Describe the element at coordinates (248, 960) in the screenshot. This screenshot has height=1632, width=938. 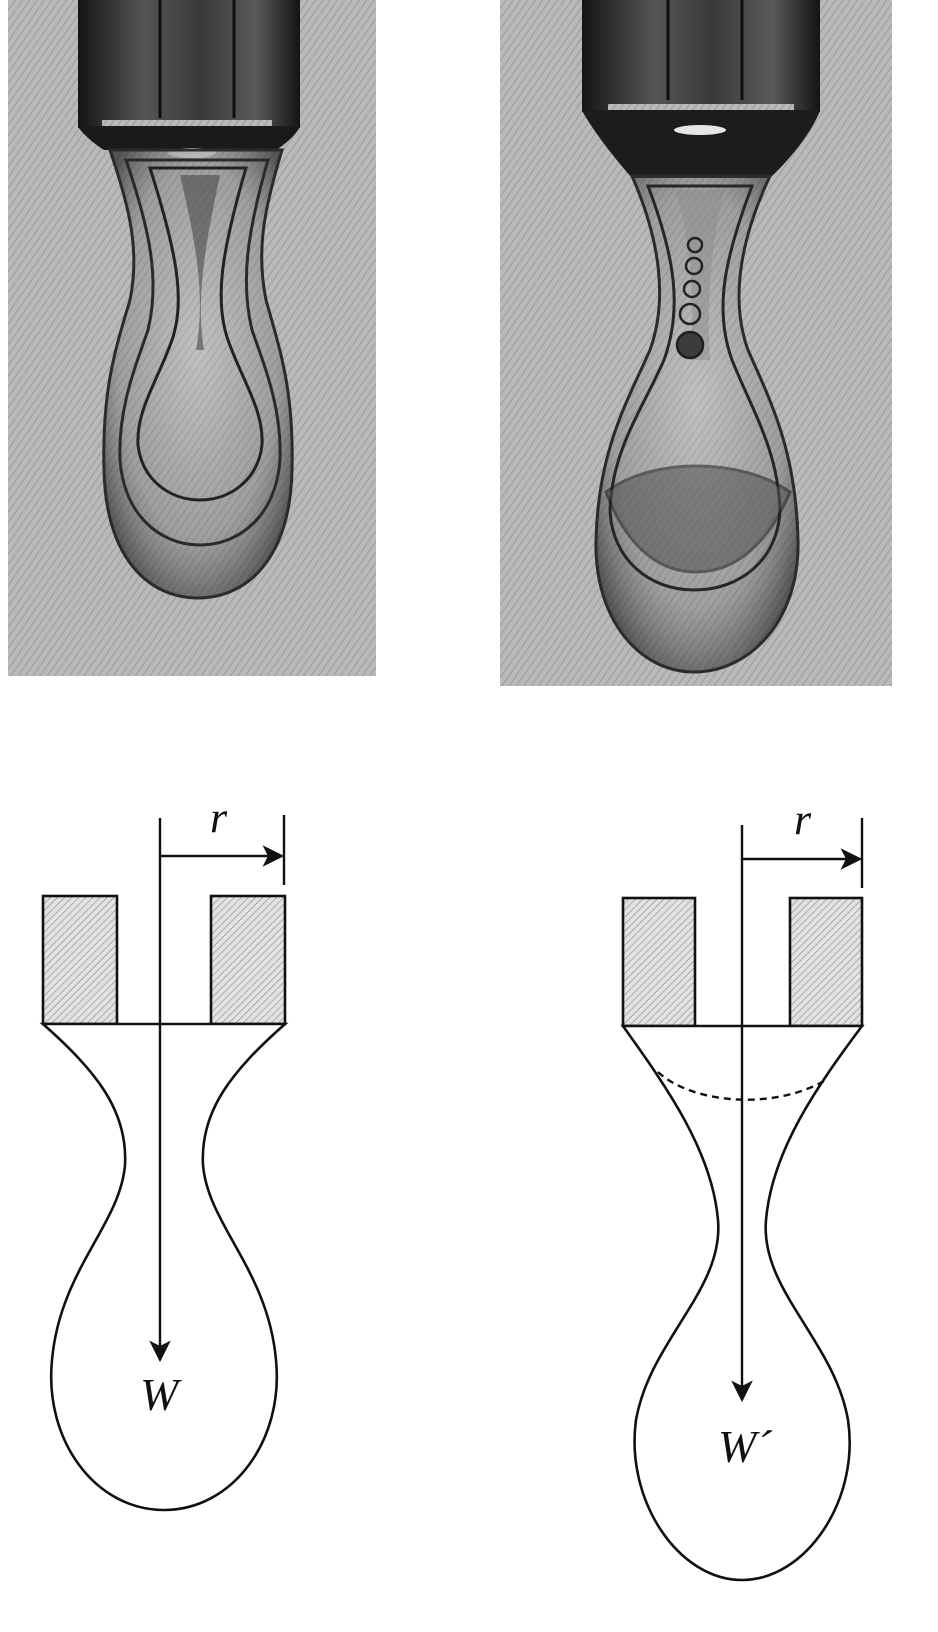
I see `left-tip-wall-right` at that location.